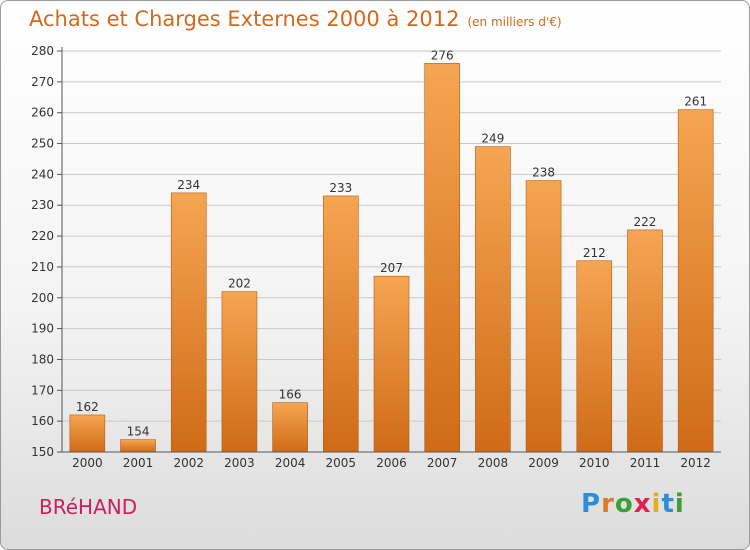  What do you see at coordinates (42, 267) in the screenshot?
I see `y-tick-label: 210` at bounding box center [42, 267].